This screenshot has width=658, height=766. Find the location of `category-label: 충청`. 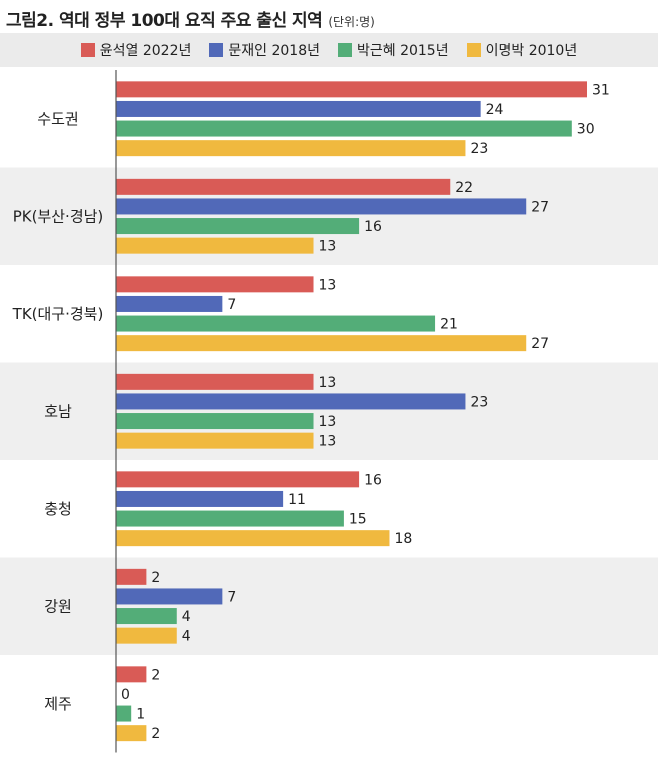

category-label: 충청 is located at coordinates (58, 509).